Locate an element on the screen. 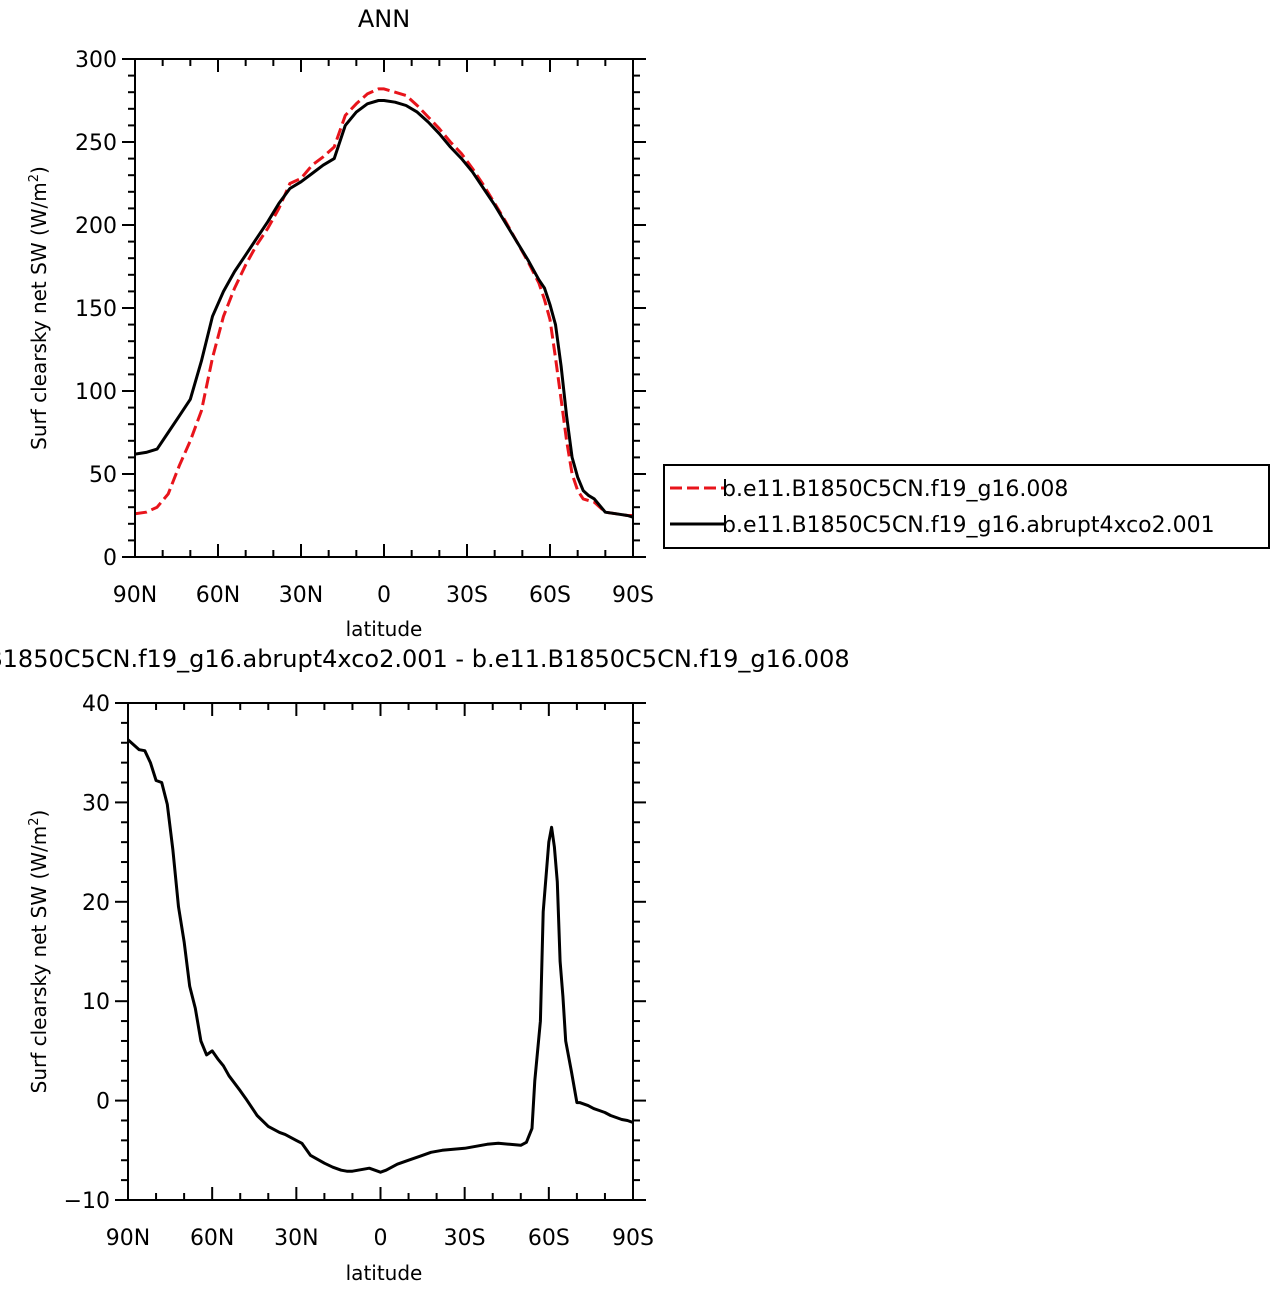  y-tick-label: 300 is located at coordinates (96, 60).